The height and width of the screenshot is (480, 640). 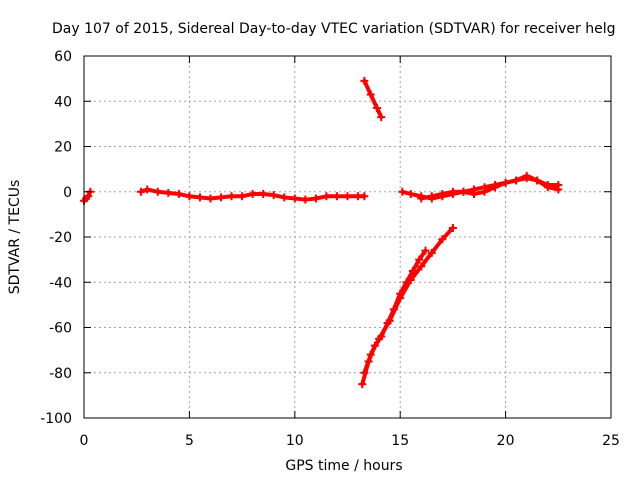 I want to click on y-tick-label: 0, so click(x=67, y=193).